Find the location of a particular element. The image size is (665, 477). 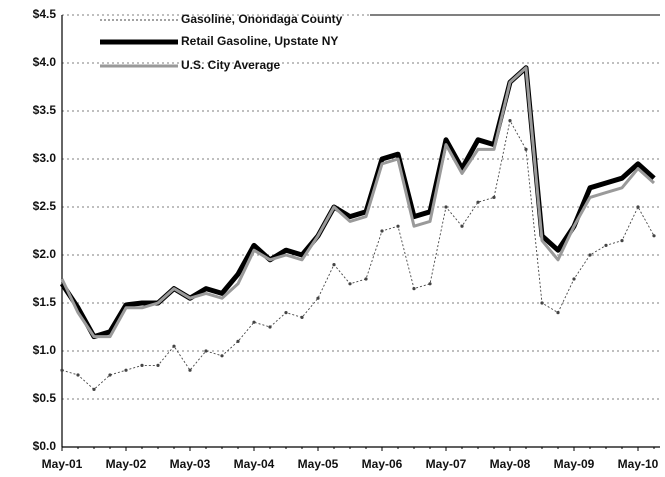

y-tick-label: $4.0 is located at coordinates (45, 62).